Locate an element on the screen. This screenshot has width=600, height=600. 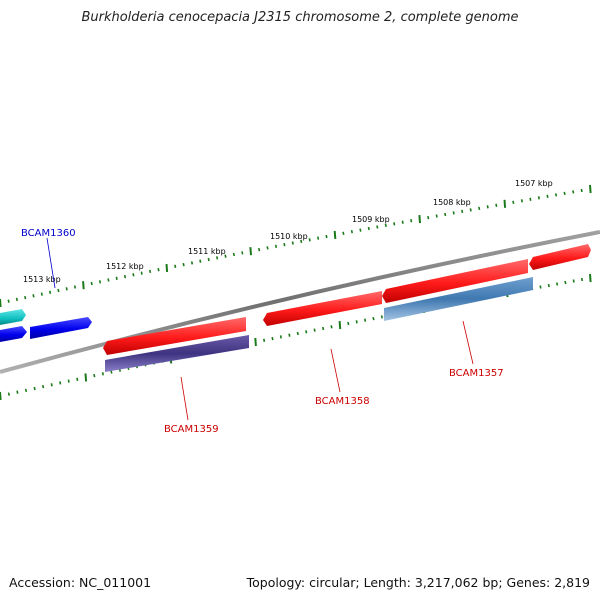
leader-bcam1359 is located at coordinates (184, 398).